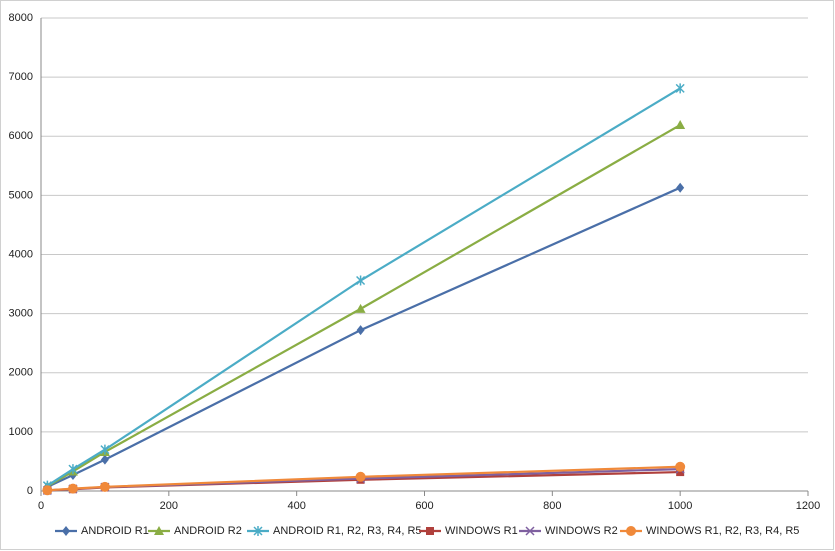 The width and height of the screenshot is (835, 551). What do you see at coordinates (169, 506) in the screenshot?
I see `x-tick-label: 200` at bounding box center [169, 506].